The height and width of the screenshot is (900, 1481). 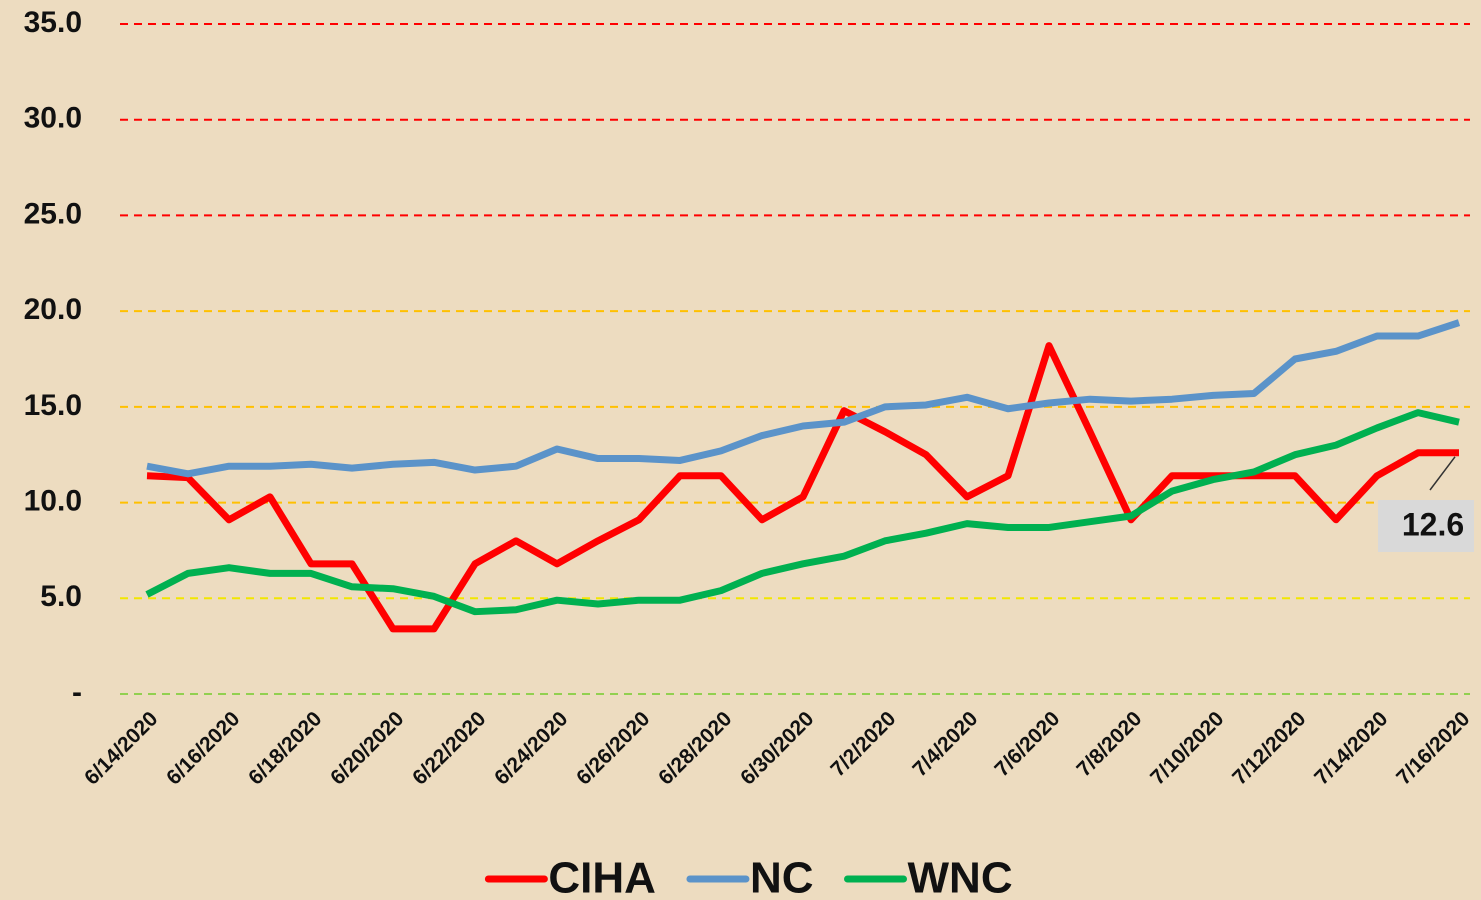 I want to click on y-tick-label: 25.0, so click(x=53, y=213).